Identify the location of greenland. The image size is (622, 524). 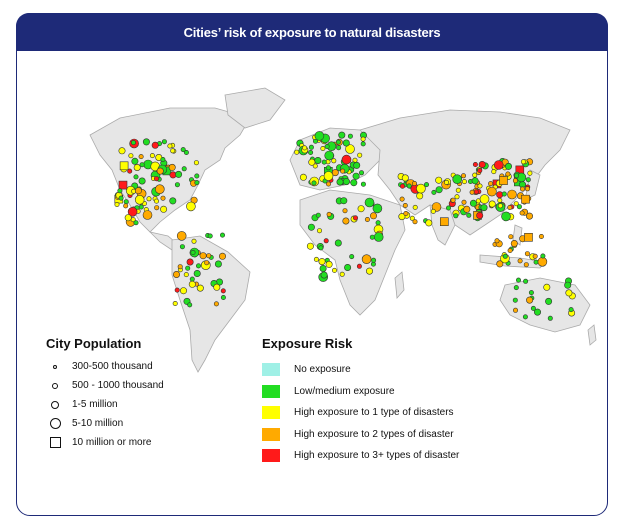
(255, 108).